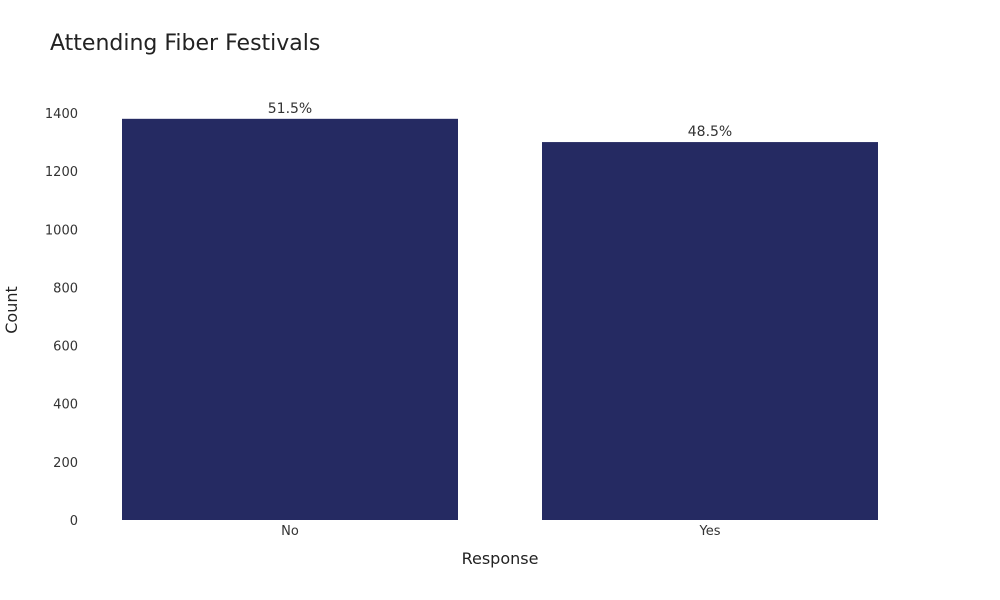  I want to click on x-tick-label: Yes, so click(710, 531).